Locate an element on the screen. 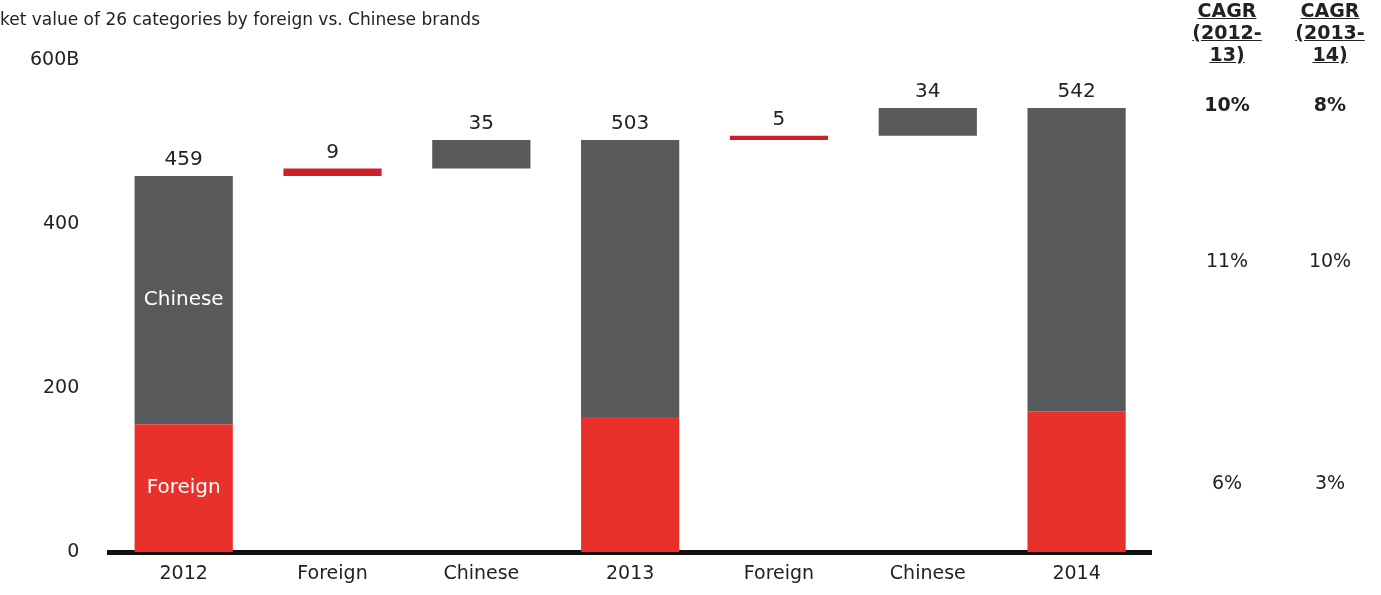 This screenshot has height=595, width=1381. total-label: 459 is located at coordinates (183, 158).